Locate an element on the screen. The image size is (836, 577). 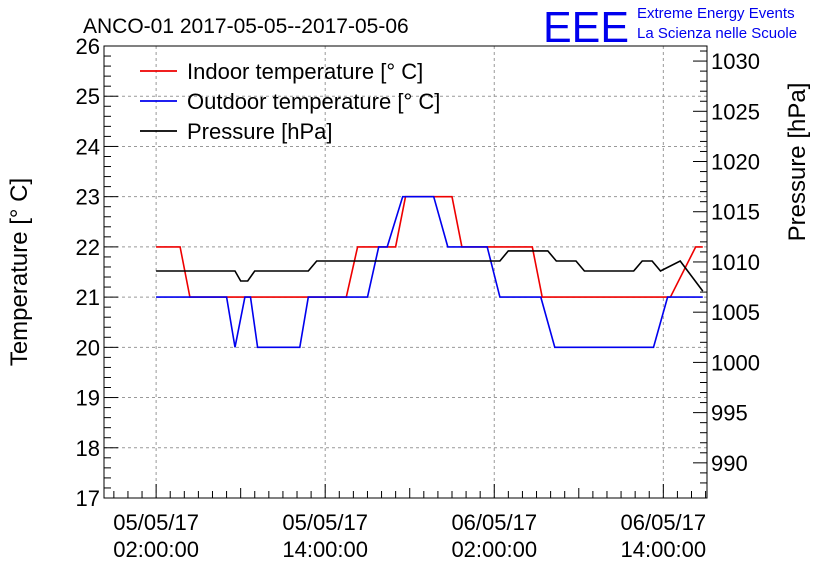
y-right-tick-label: 995 is located at coordinates (729, 413).